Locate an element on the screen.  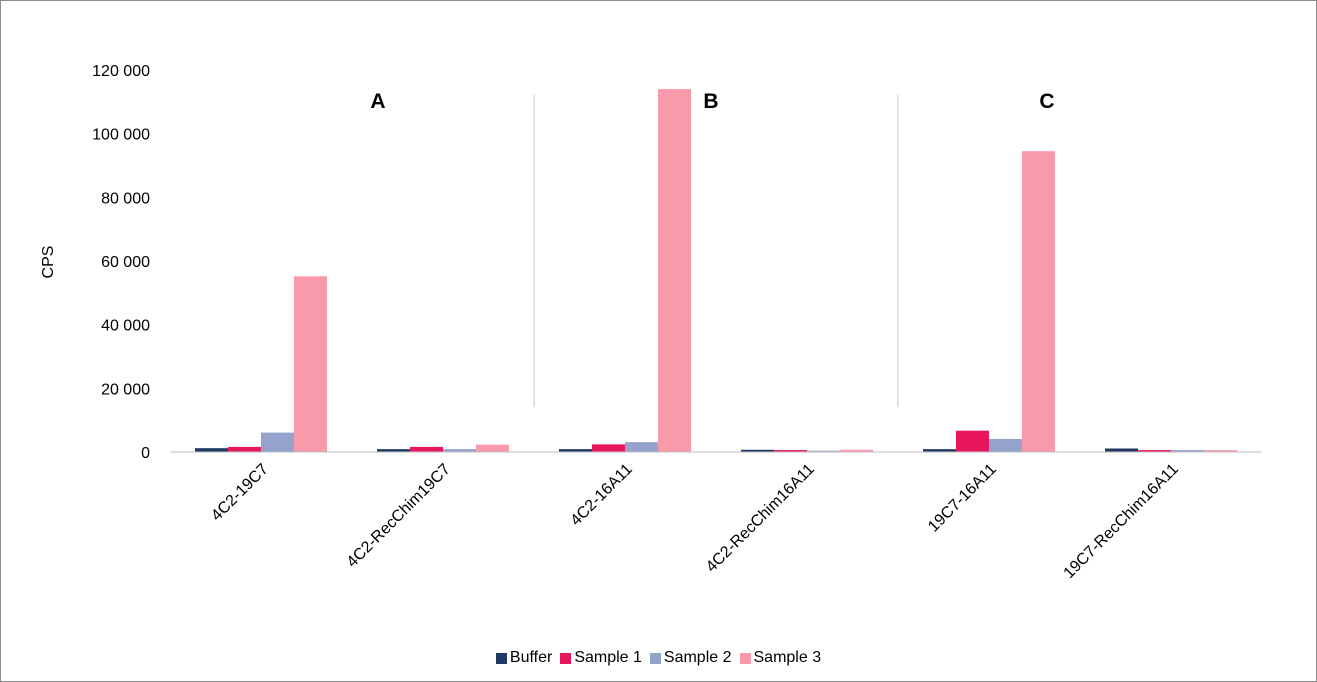
legend-item: Sample 2 is located at coordinates (690, 658).